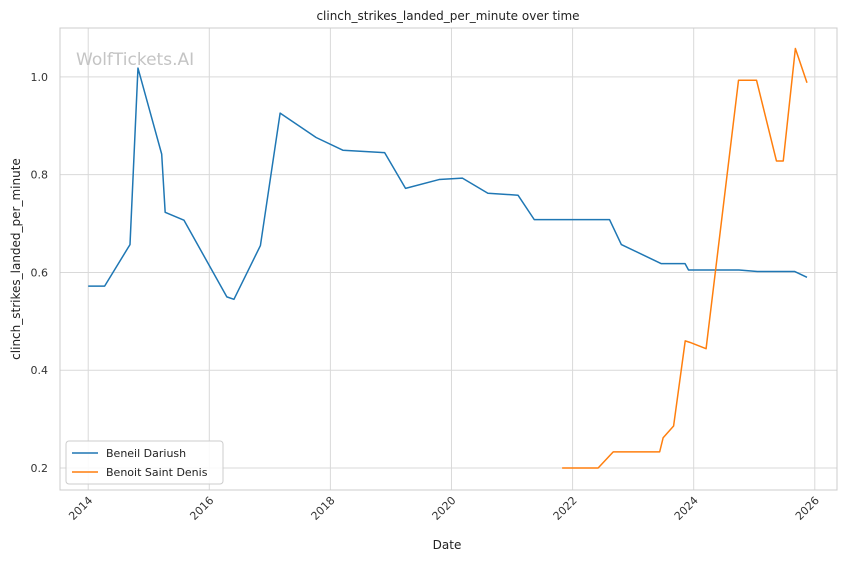 This screenshot has width=844, height=561. I want to click on legend: Beneil Dariush Benoit Saint Denis, so click(144, 462).